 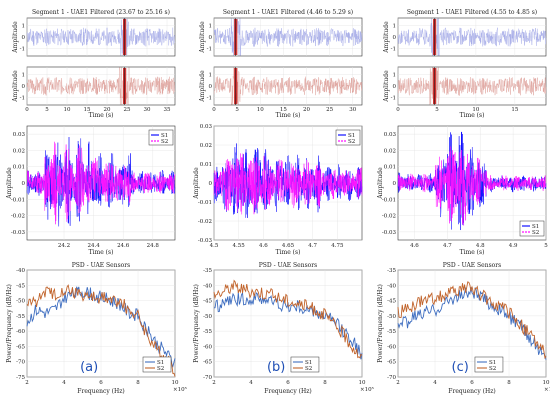 I want to click on psd-s1-line, so click(x=101, y=327).